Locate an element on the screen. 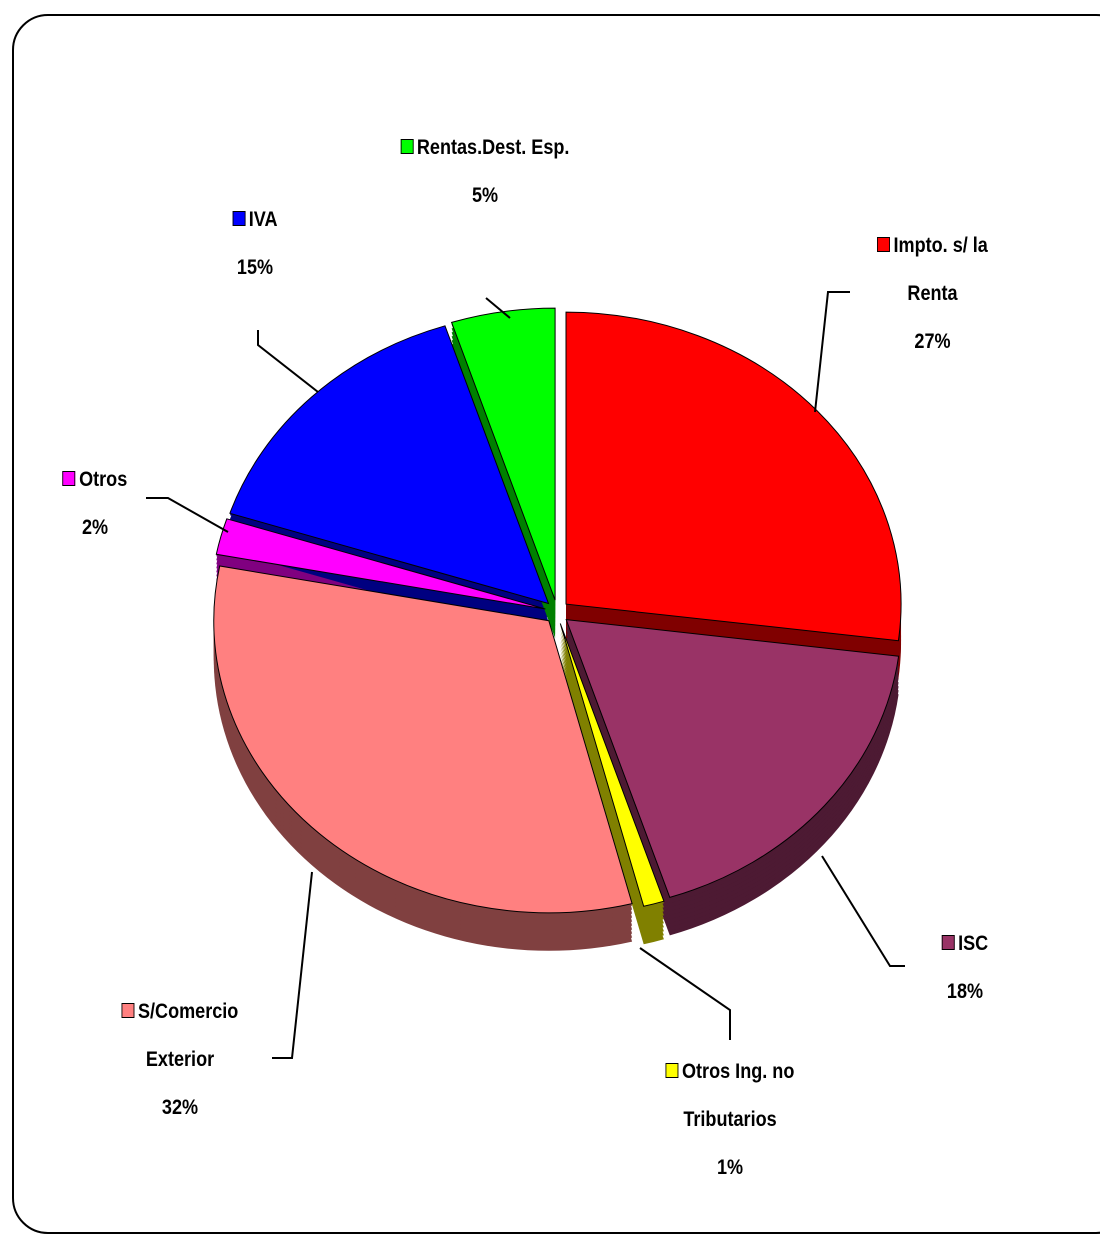 The width and height of the screenshot is (1100, 1234). data-label: Otros 2% is located at coordinates (95, 504).